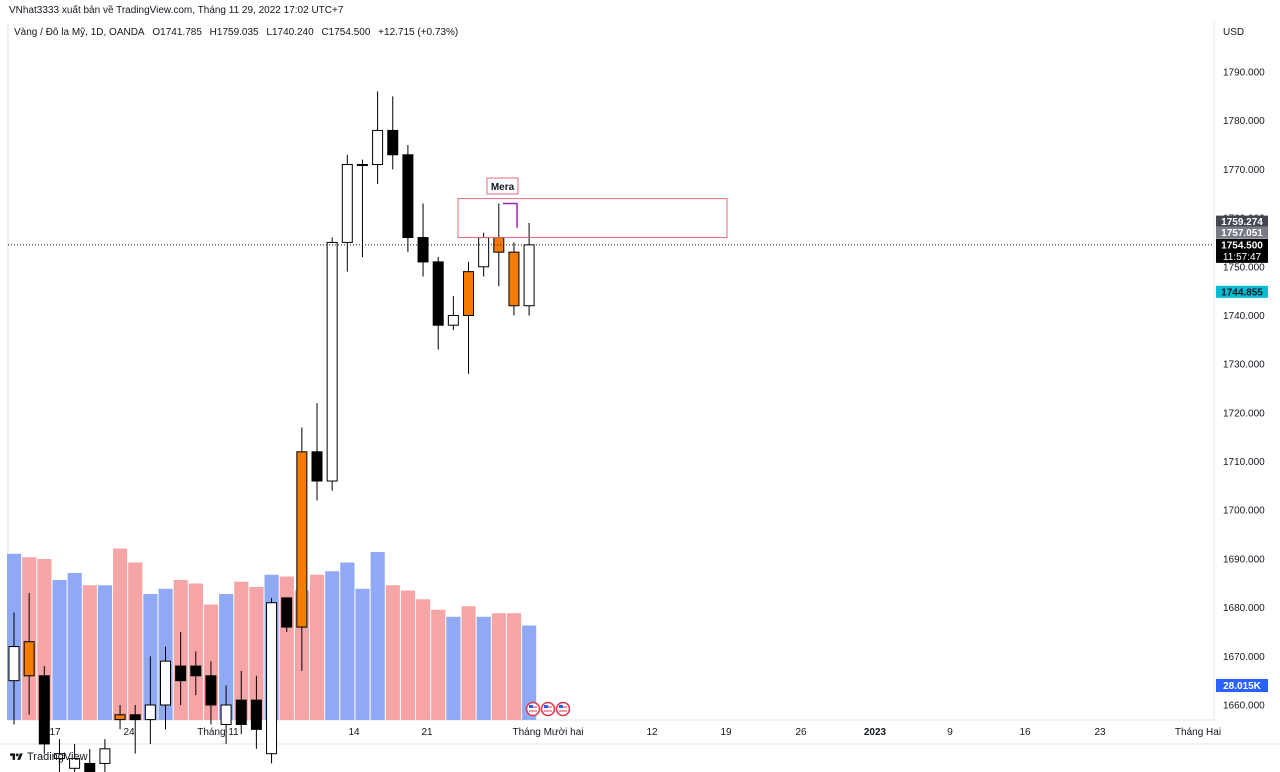 This screenshot has height=772, width=1280. I want to click on volume-tag, so click(1242, 685).